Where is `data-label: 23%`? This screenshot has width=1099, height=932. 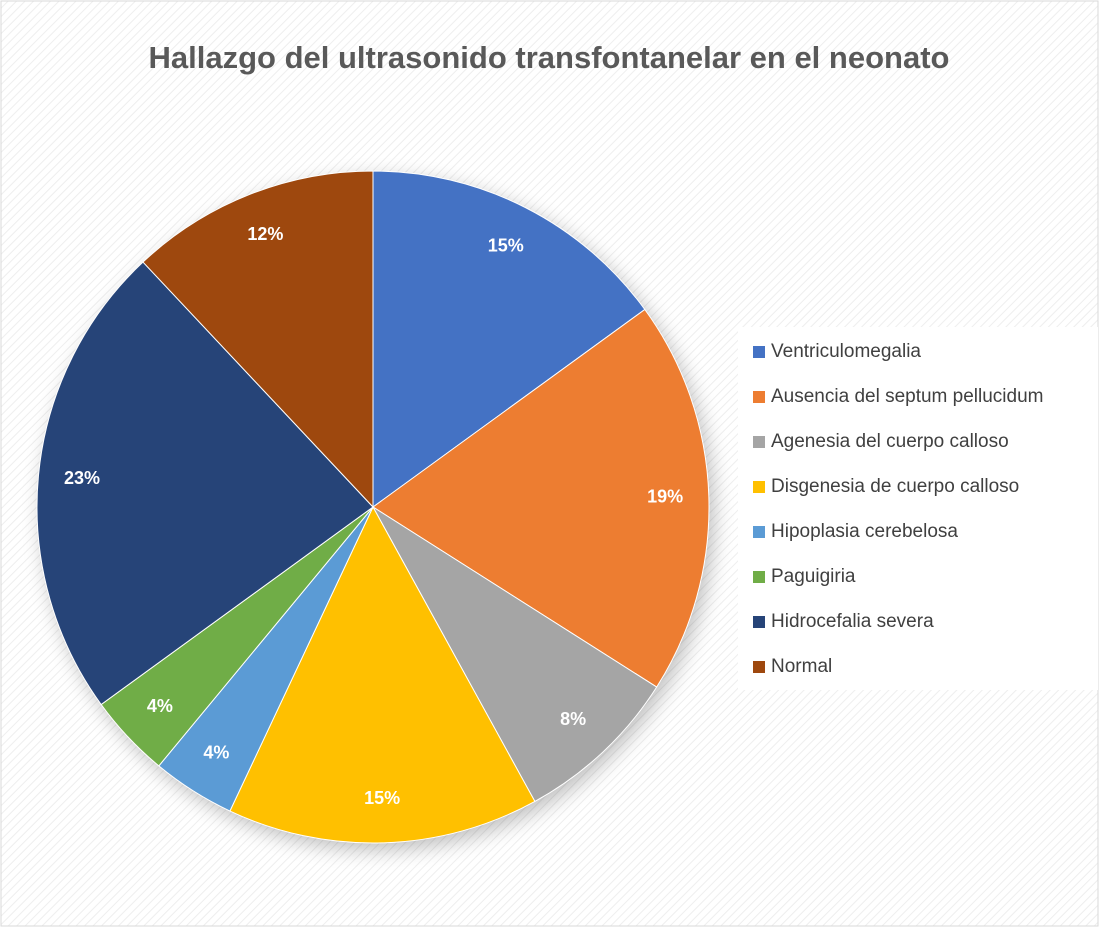
data-label: 23% is located at coordinates (82, 478).